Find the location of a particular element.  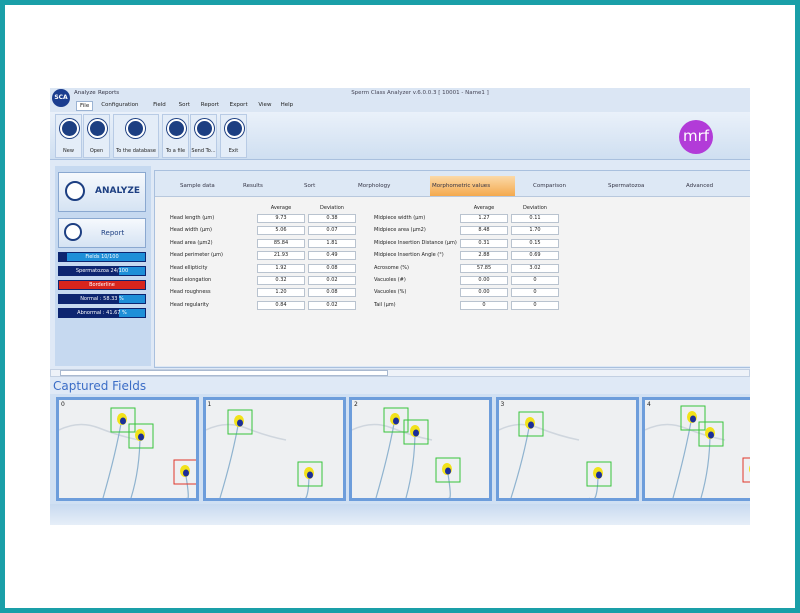

tab: Spermatozoa is located at coordinates (626, 186).